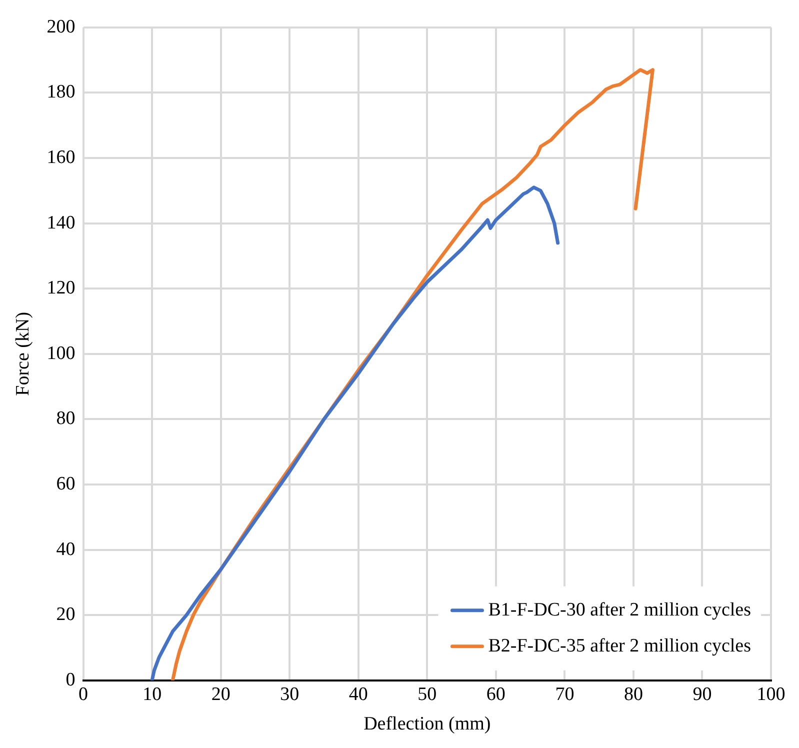 The height and width of the screenshot is (748, 799). Describe the element at coordinates (290, 694) in the screenshot. I see `x-tick-label: 30` at that location.